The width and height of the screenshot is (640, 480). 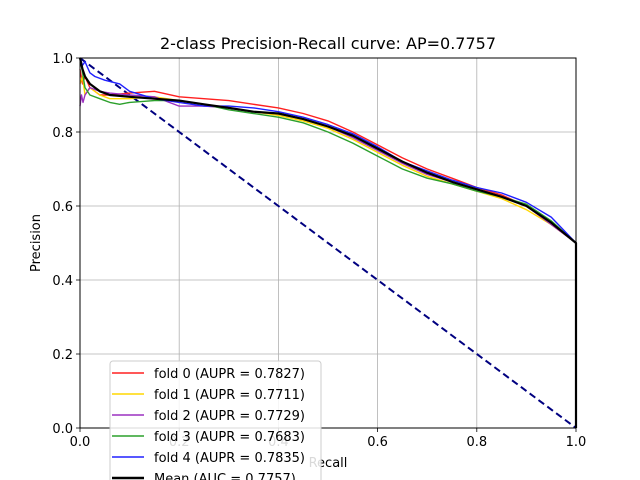 What do you see at coordinates (225, 476) in the screenshot?
I see `legend-entry: Mean (AUC = 0.7757)` at bounding box center [225, 476].